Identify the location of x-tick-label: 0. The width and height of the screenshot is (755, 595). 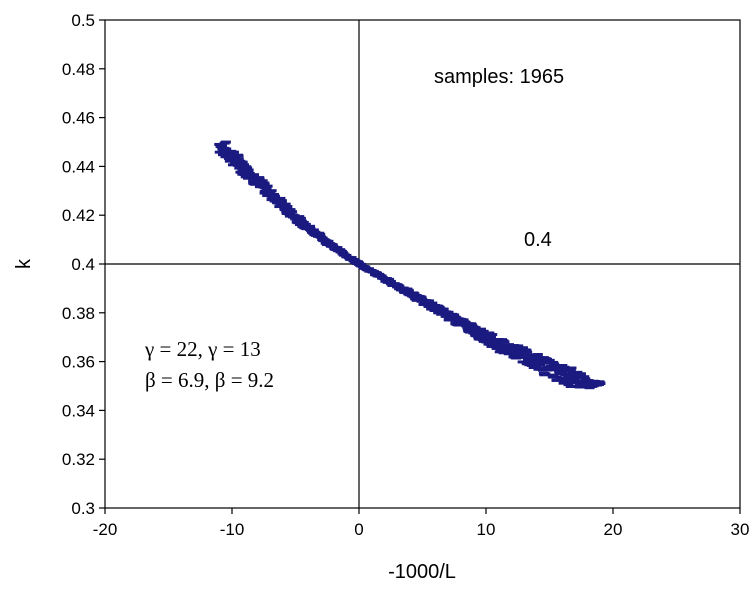
(358, 529).